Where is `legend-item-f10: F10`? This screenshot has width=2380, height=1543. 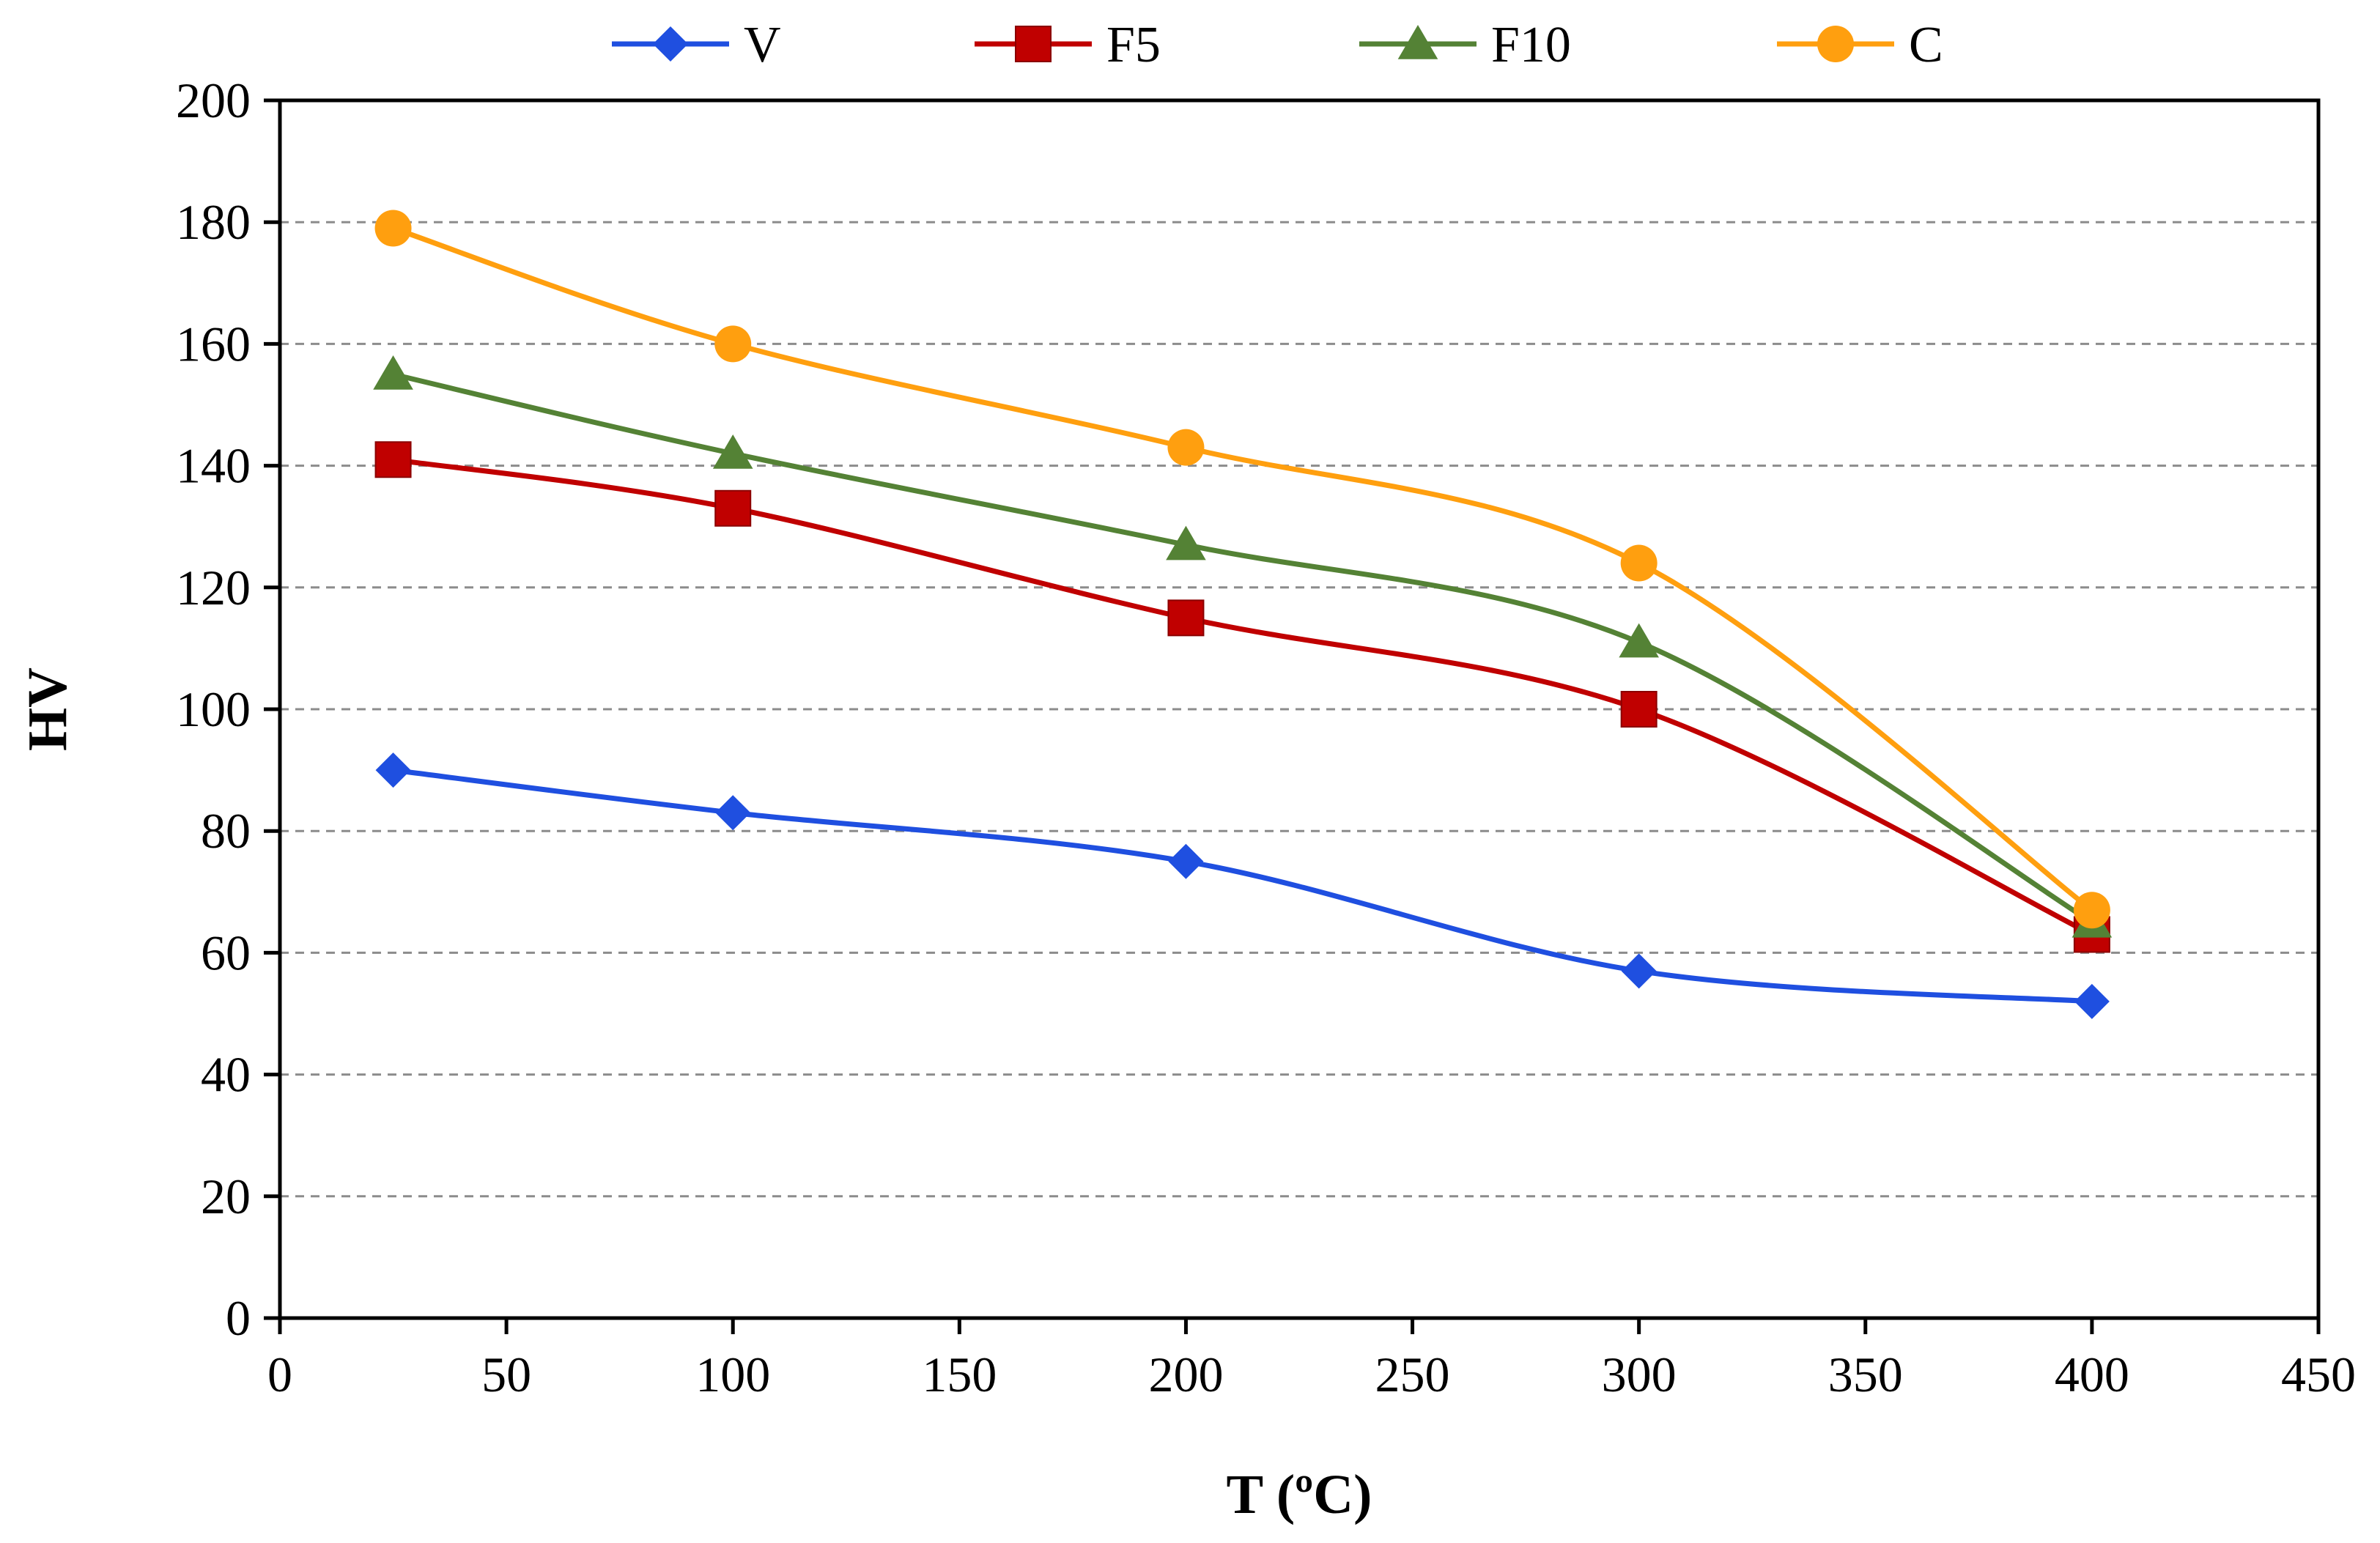 legend-item-f10: F10 is located at coordinates (1465, 45).